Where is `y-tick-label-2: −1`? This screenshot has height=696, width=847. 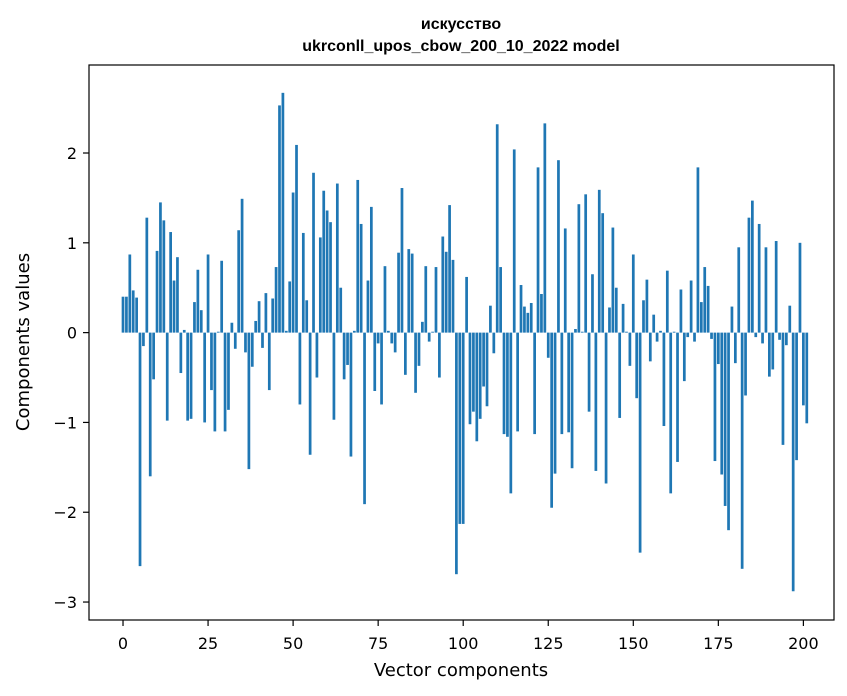
y-tick-label-2: −1 is located at coordinates (65, 422).